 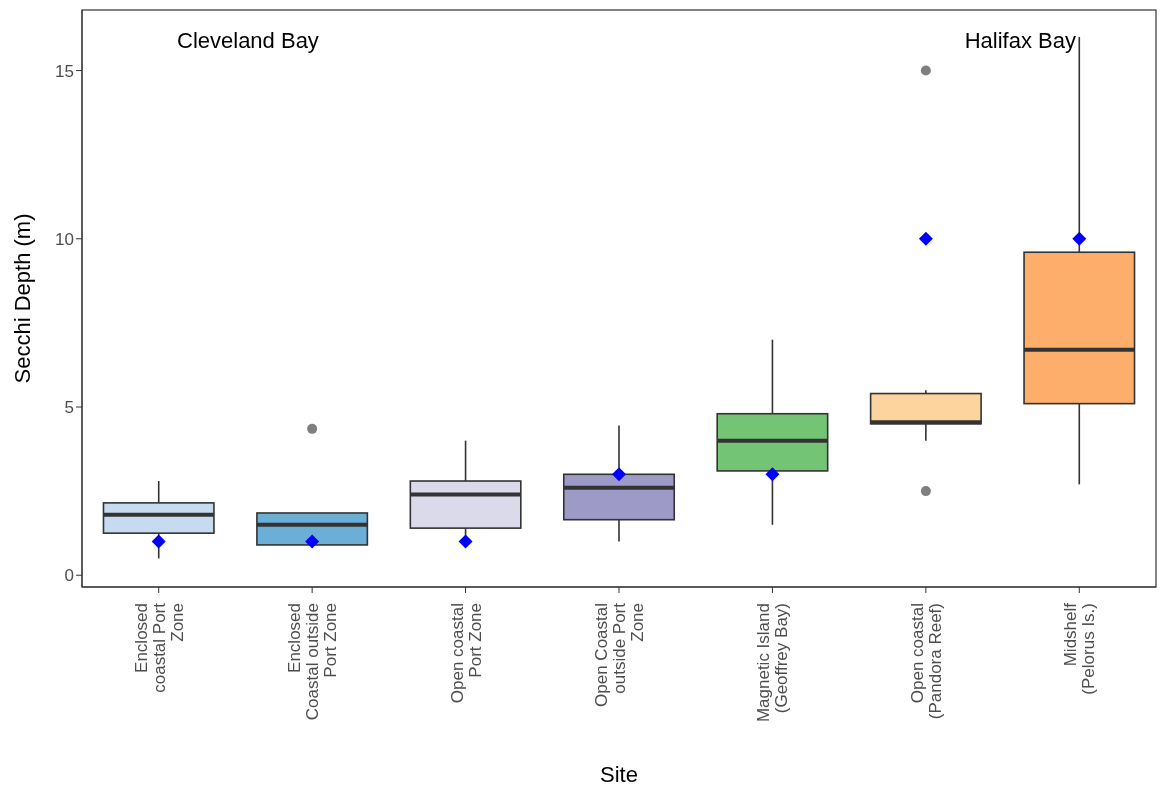 What do you see at coordinates (313, 662) in the screenshot?
I see `x-tick-label: Enclosed Coastal outside Port Zone` at bounding box center [313, 662].